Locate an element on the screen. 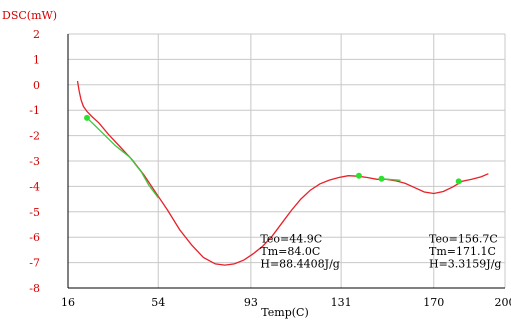  y-axis-label: DSC(mW) is located at coordinates (29, 15).